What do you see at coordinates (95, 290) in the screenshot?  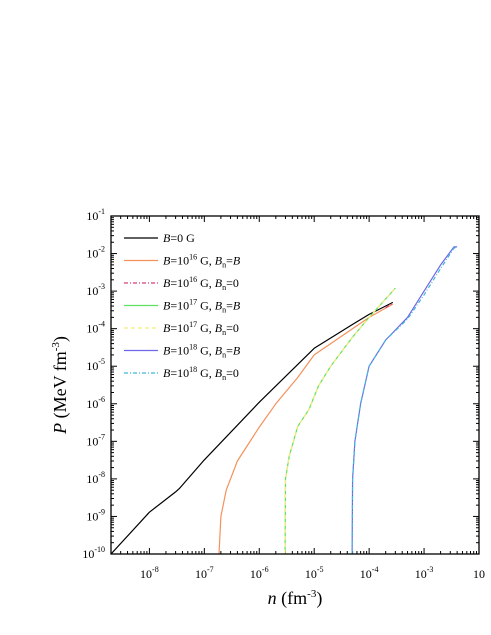 I see `y-tick-label: 10⁻³` at bounding box center [95, 290].